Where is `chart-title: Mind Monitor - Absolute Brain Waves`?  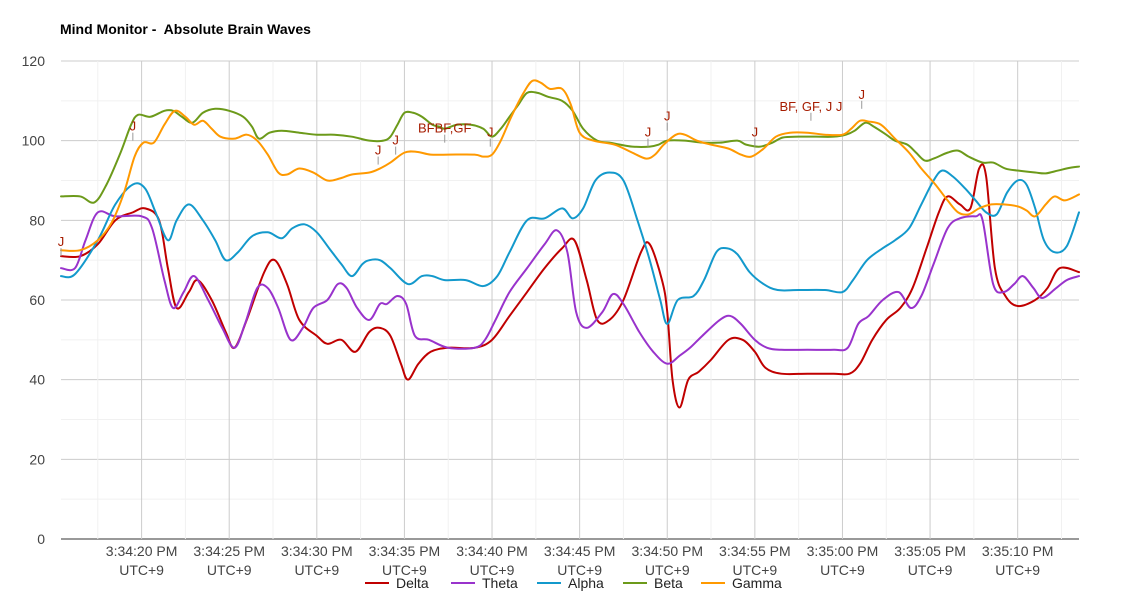
chart-title: Mind Monitor - Absolute Brain Waves is located at coordinates (185, 29).